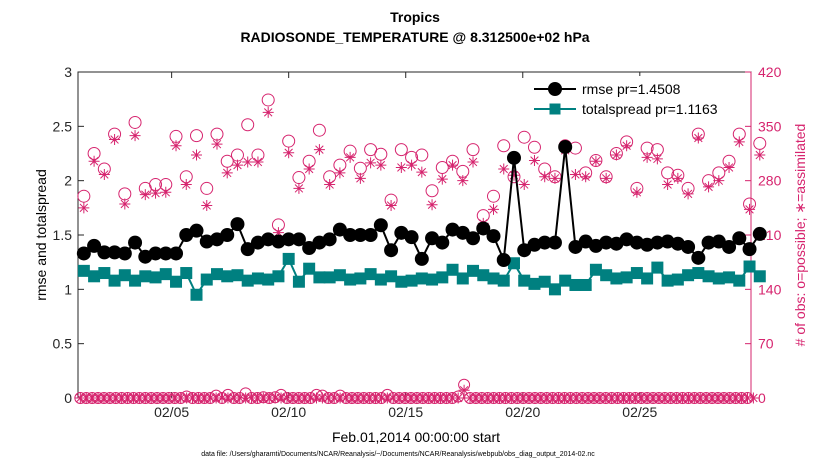 This screenshot has width=830, height=470. What do you see at coordinates (762, 398) in the screenshot?
I see `y2-tick-label: 0` at bounding box center [762, 398].